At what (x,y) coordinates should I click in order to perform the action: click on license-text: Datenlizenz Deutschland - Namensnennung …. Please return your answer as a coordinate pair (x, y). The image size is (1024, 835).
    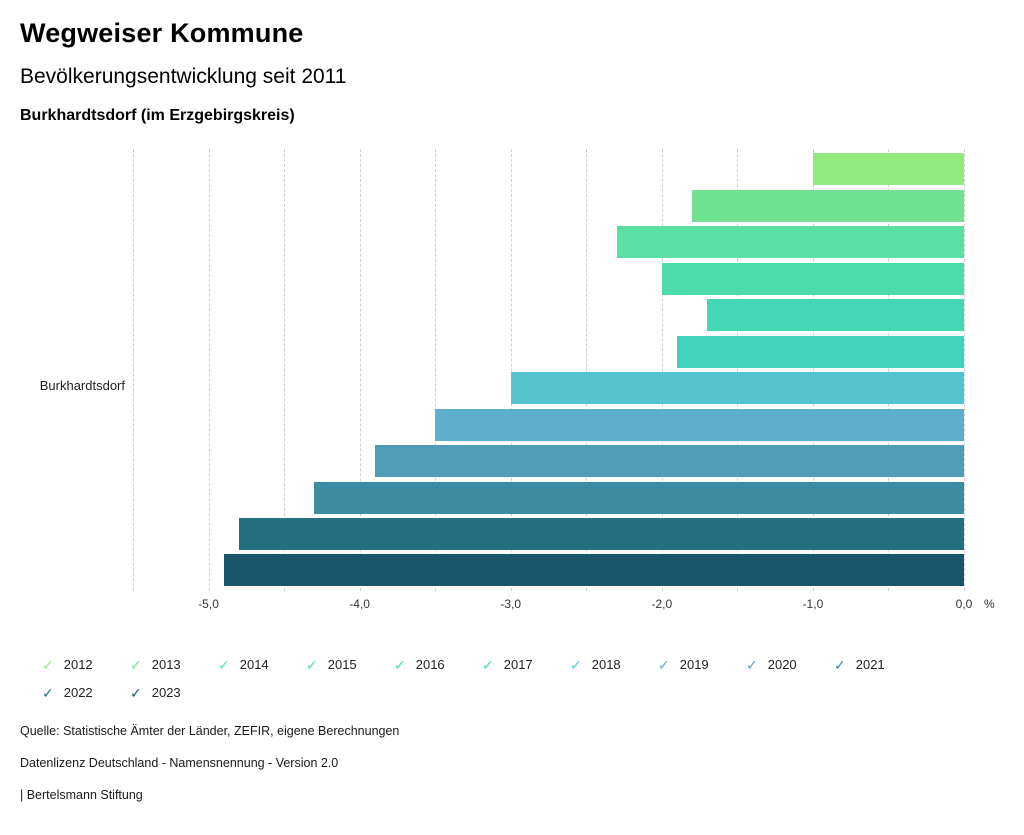
    Looking at the image, I should click on (179, 763).